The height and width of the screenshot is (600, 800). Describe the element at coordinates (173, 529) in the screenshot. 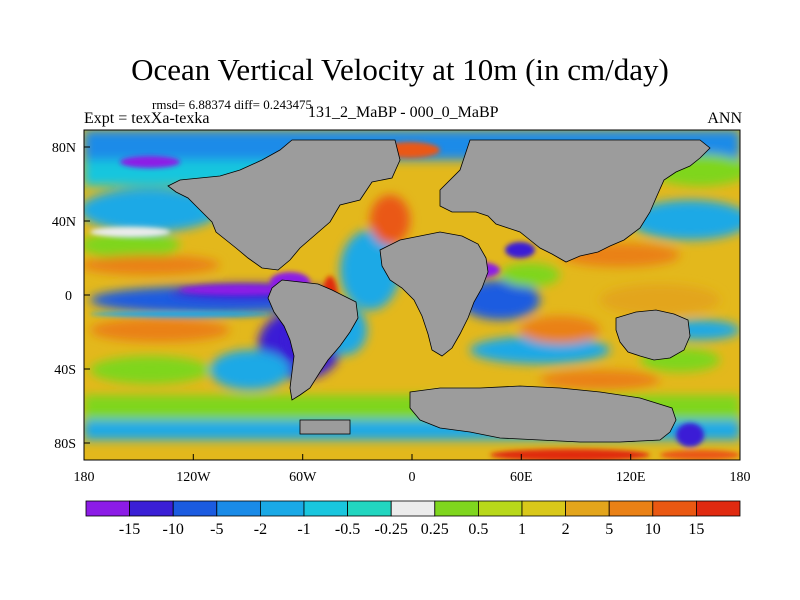

I see `colorbar-label: -10` at that location.